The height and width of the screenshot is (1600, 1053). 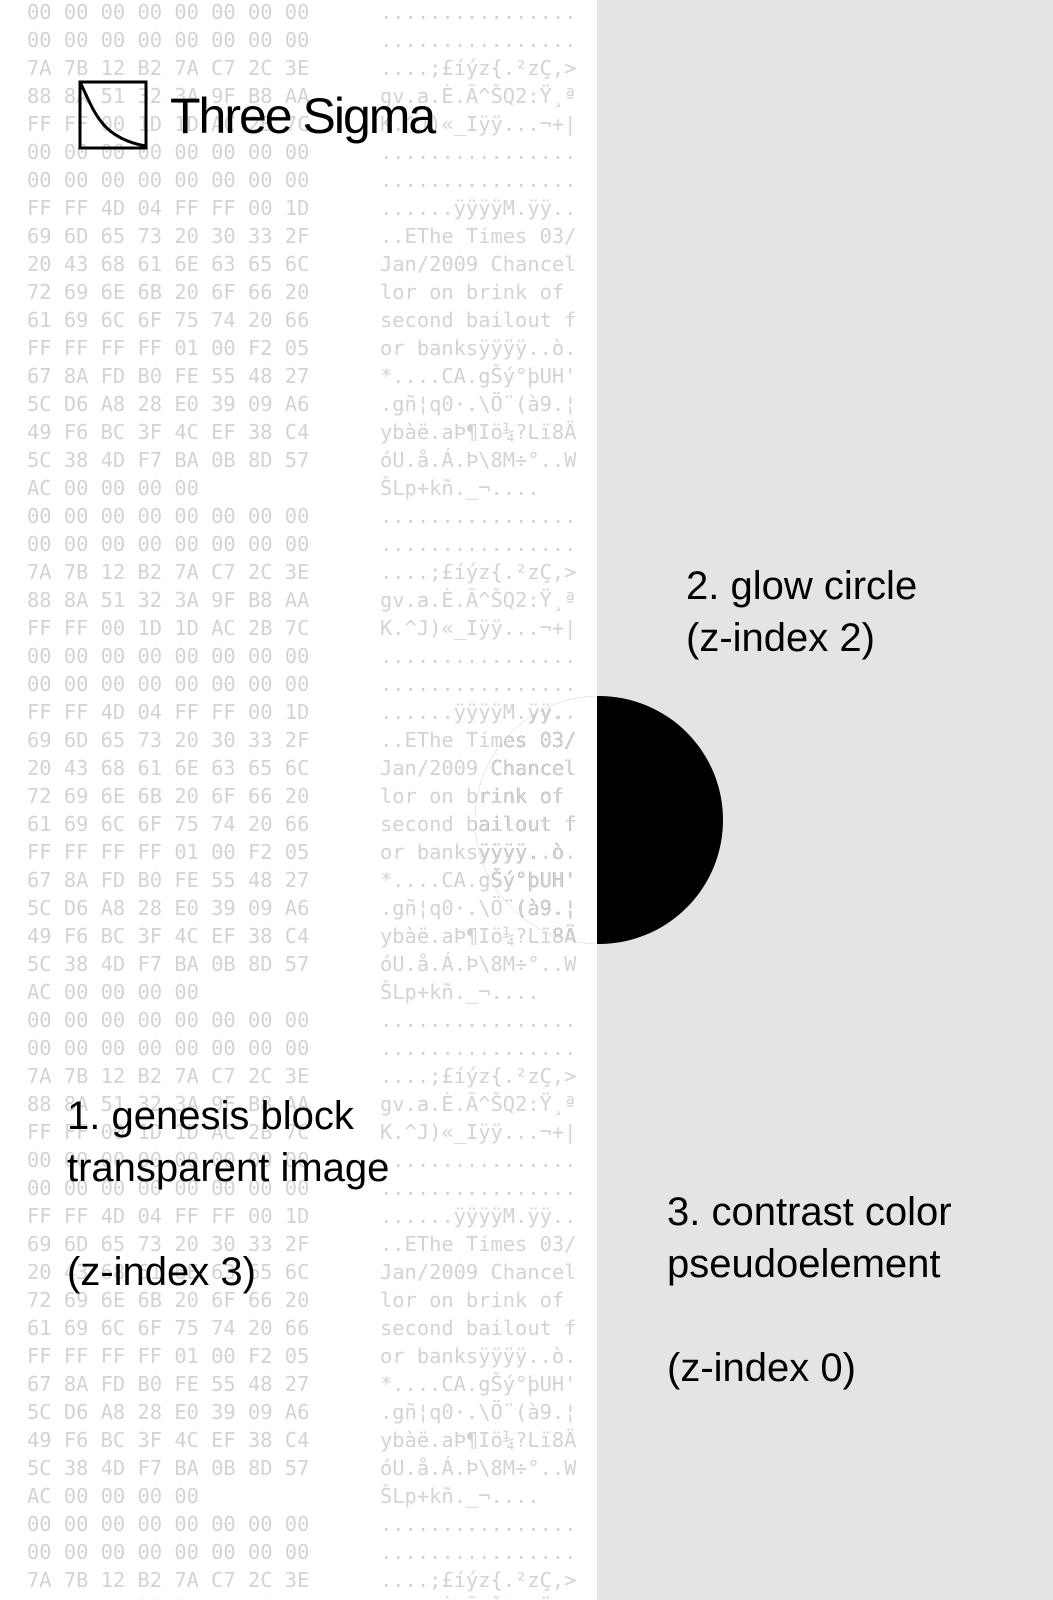 I want to click on hex-bytes: FF FF 00 1D 1D AC 2B 7C, so click(x=168, y=1132).